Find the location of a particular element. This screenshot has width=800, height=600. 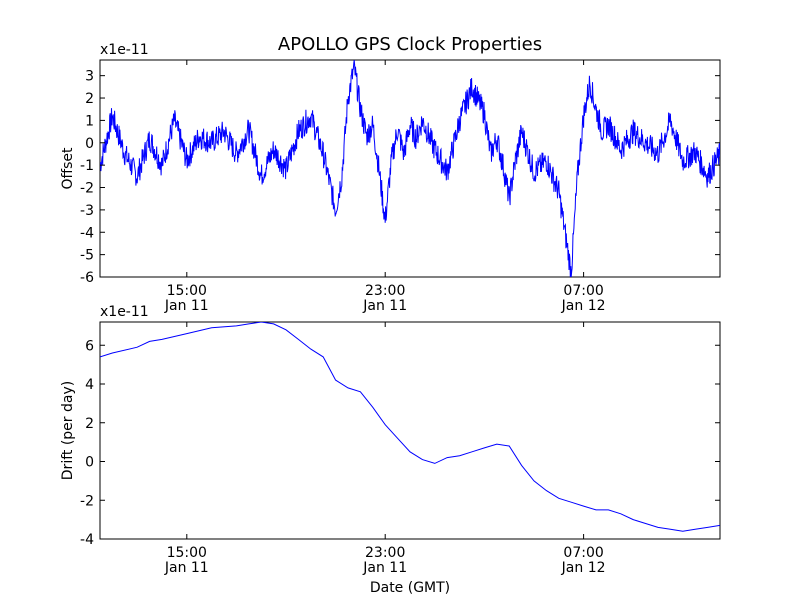

y-tick-label: -6 is located at coordinates (87, 278).